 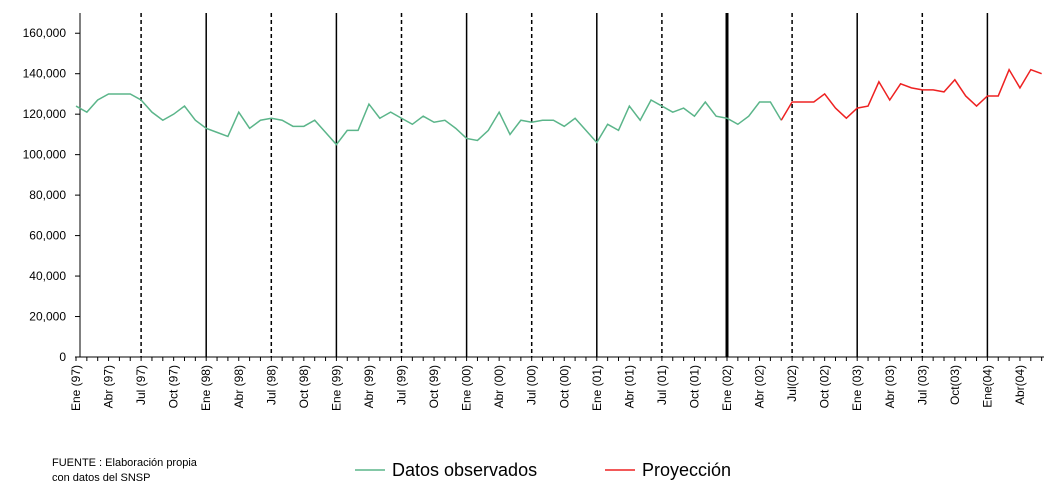 What do you see at coordinates (987, 386) in the screenshot?
I see `x-tick-label: Ene(04)` at bounding box center [987, 386].